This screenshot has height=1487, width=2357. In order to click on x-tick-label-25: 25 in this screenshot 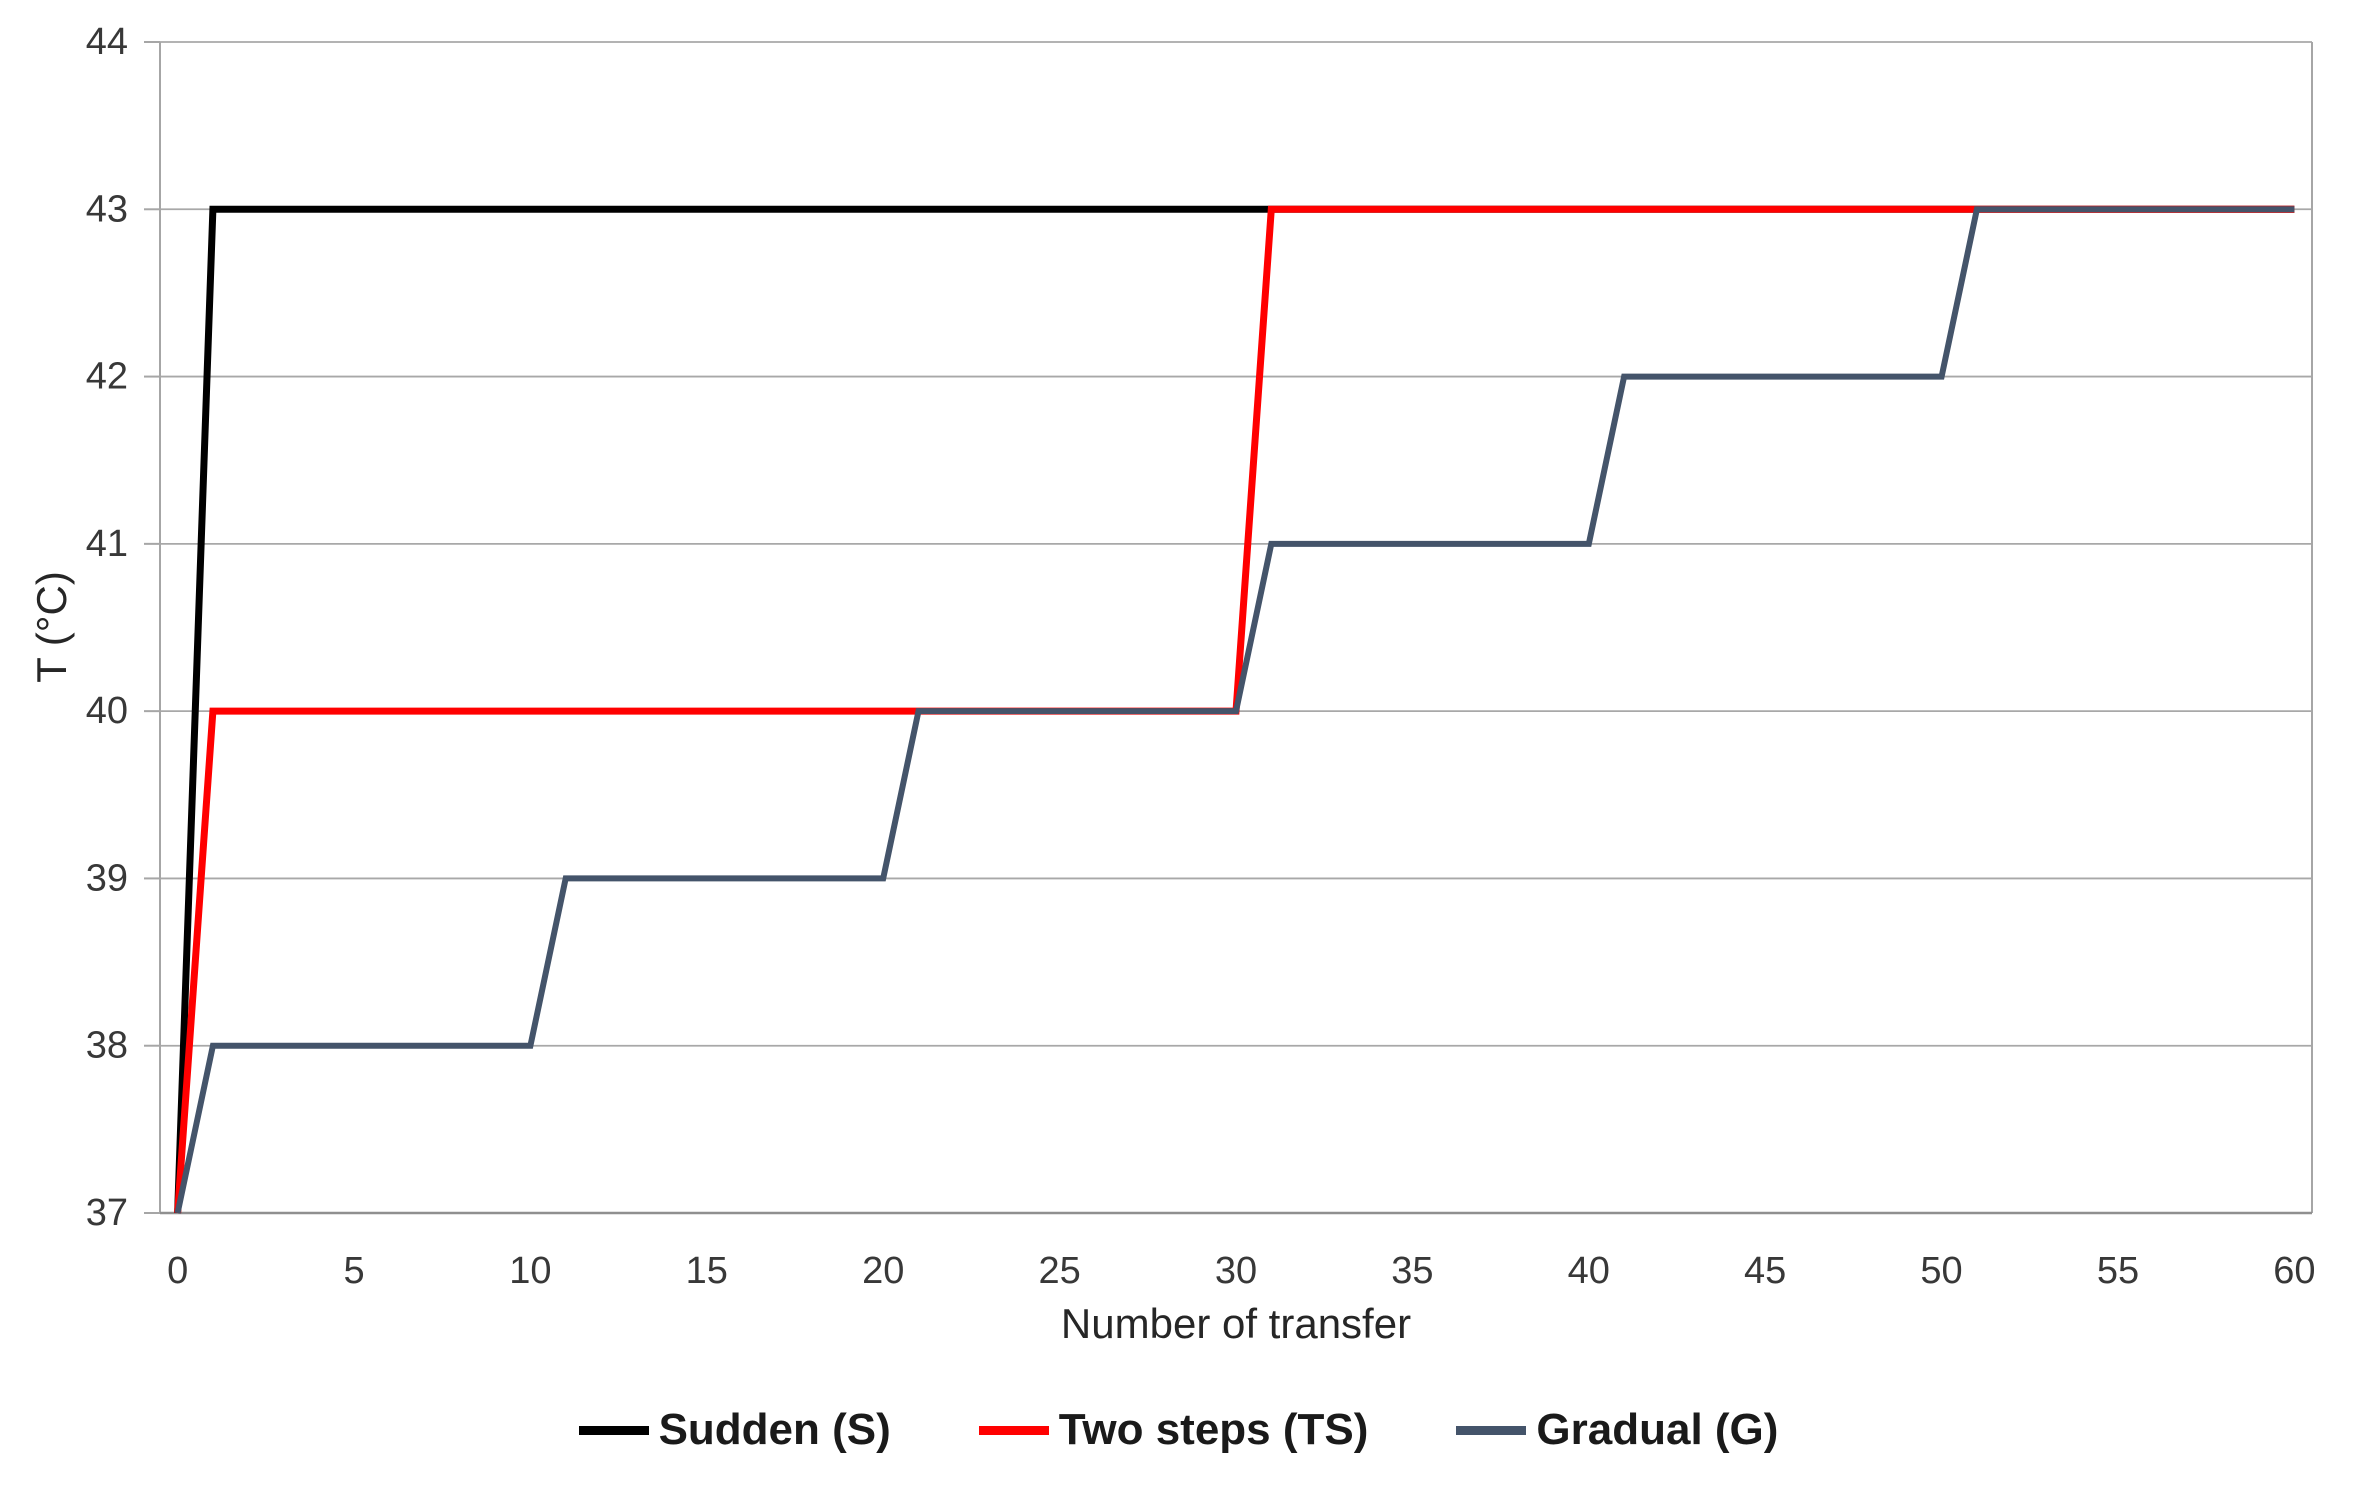, I will do `click(1059, 1271)`.